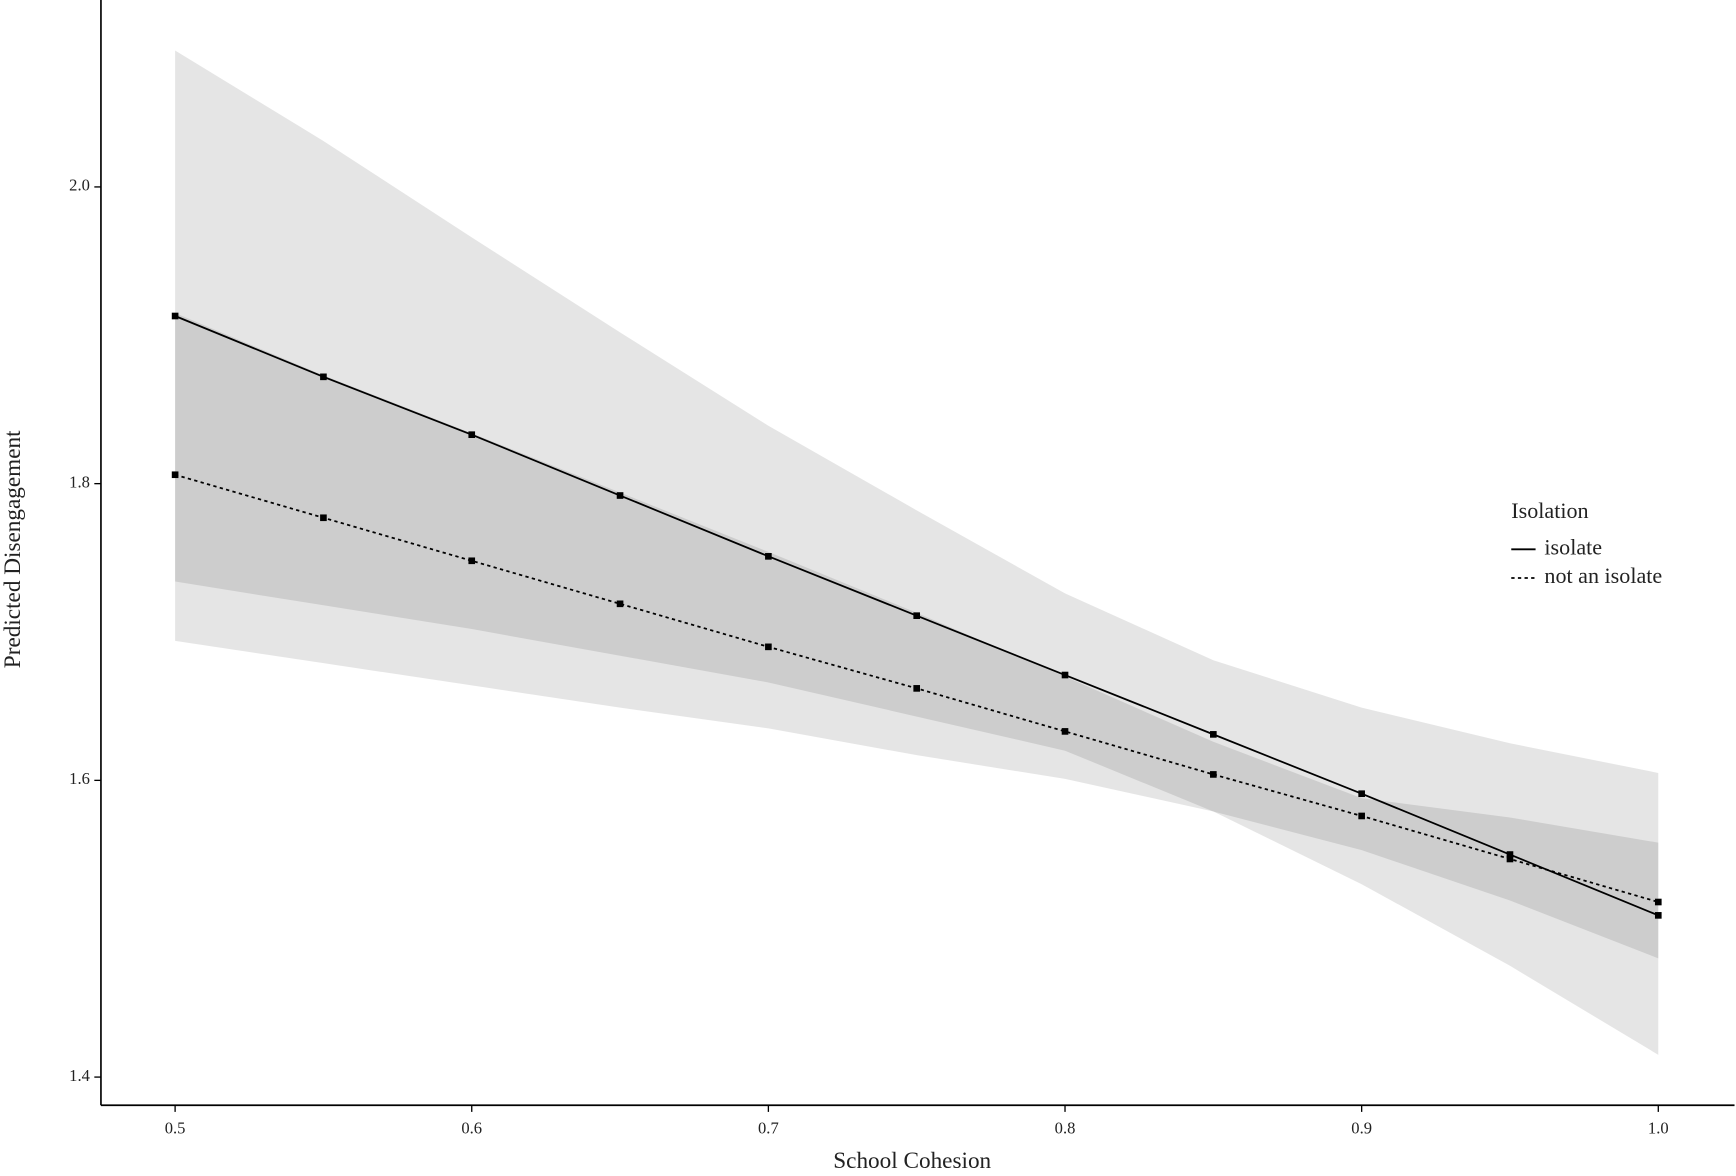 The width and height of the screenshot is (1736, 1176). What do you see at coordinates (79, 481) in the screenshot?
I see `y-tick-label: 1.8` at bounding box center [79, 481].